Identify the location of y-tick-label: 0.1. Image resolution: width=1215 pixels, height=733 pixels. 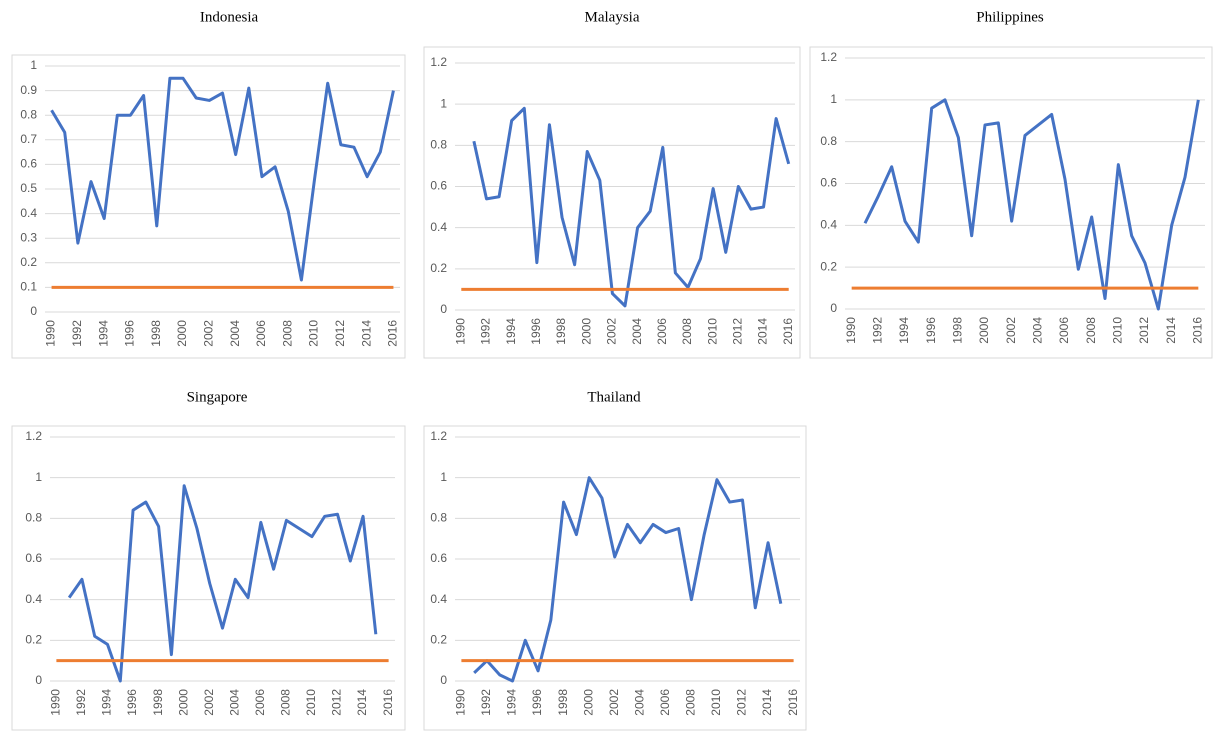
(28, 287).